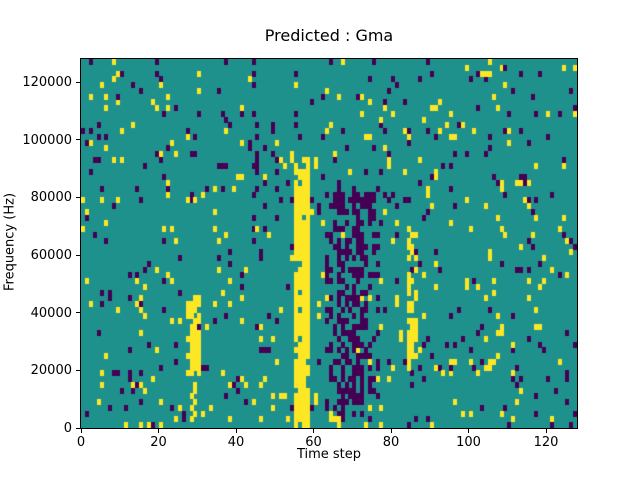  What do you see at coordinates (329, 35) in the screenshot?
I see `chart-title: Predicted : Gma` at bounding box center [329, 35].